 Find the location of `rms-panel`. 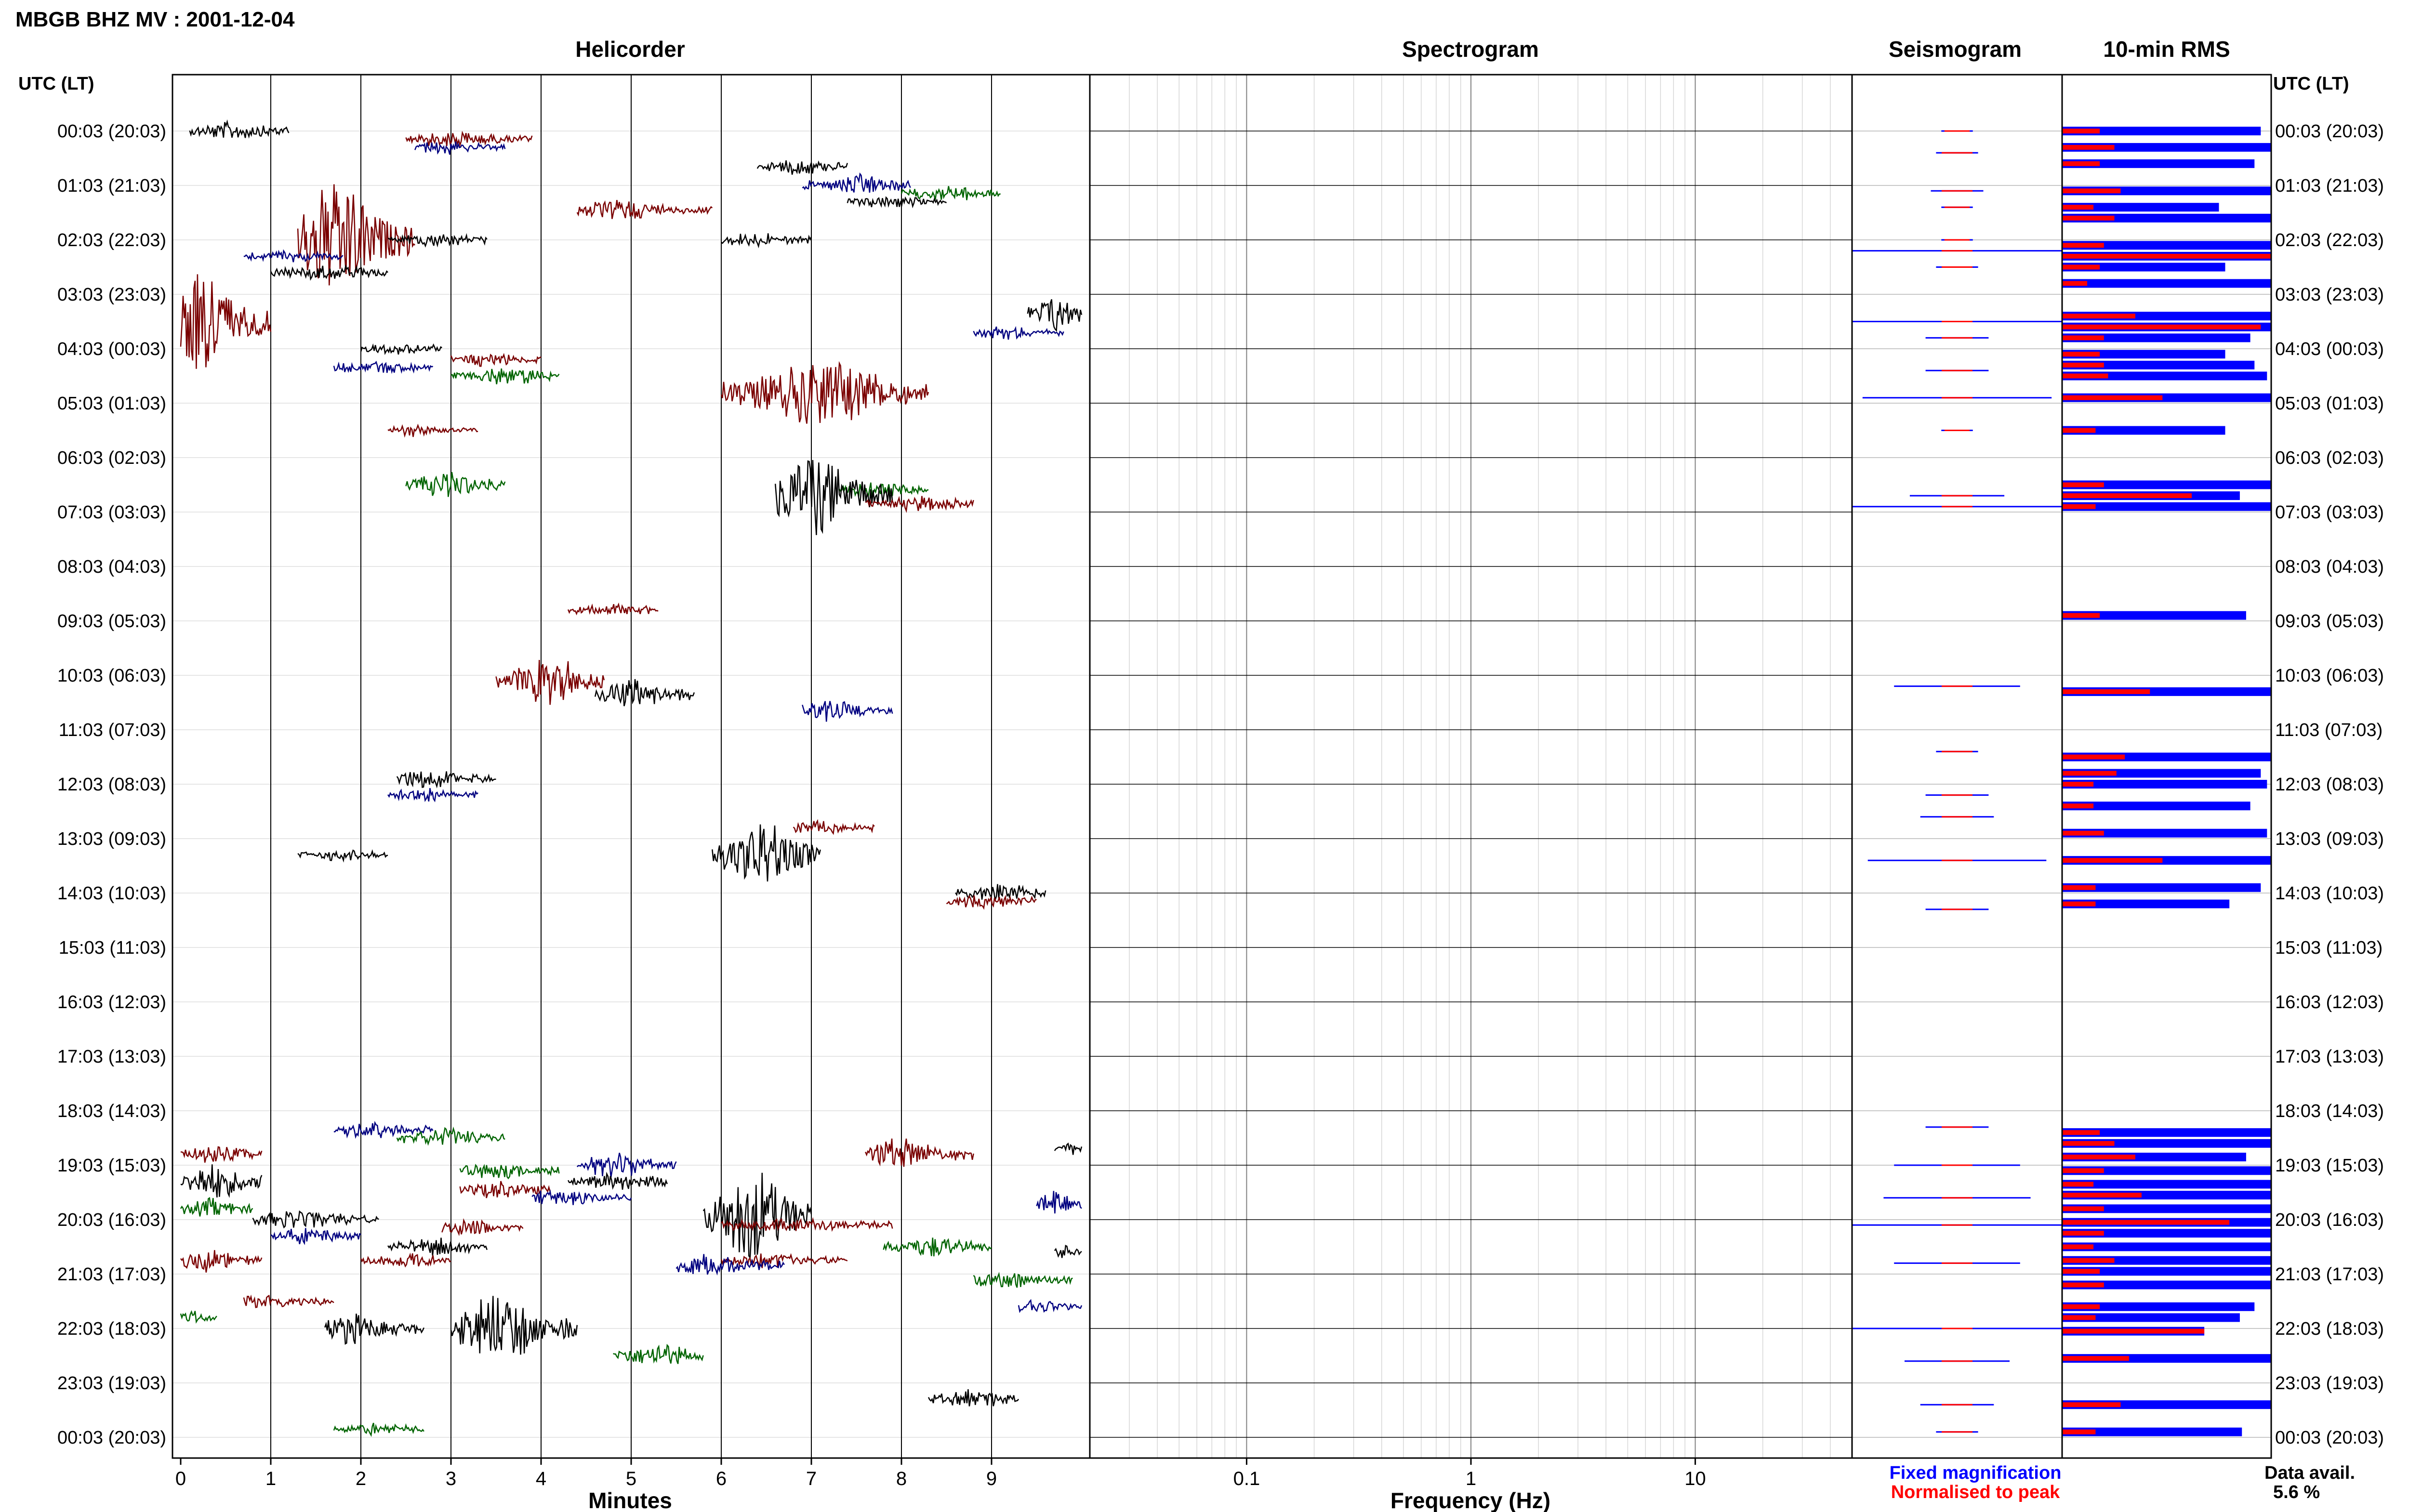

rms-panel is located at coordinates (2166, 766).